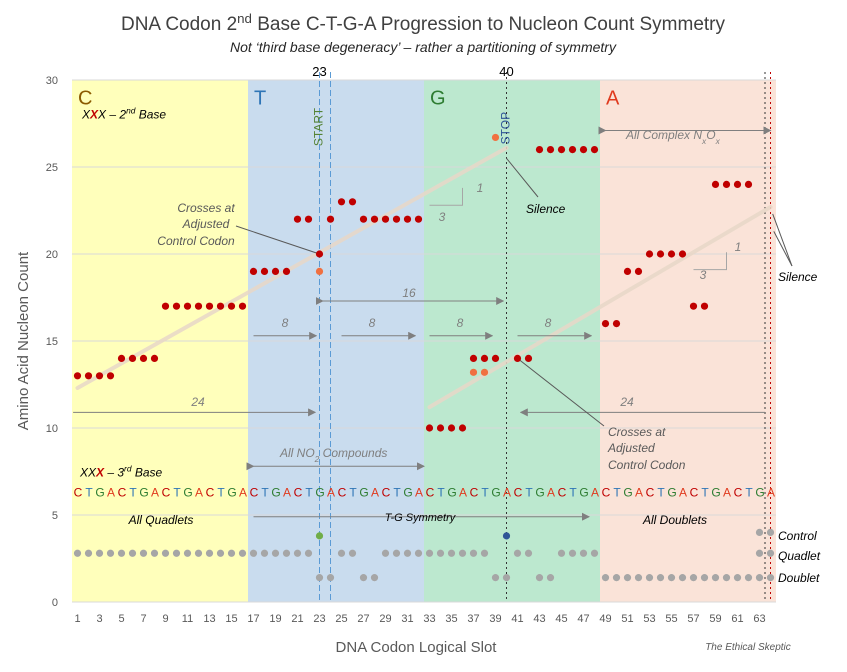  Describe the element at coordinates (674, 520) in the screenshot. I see `all-doublets-label: All Doublets` at that location.